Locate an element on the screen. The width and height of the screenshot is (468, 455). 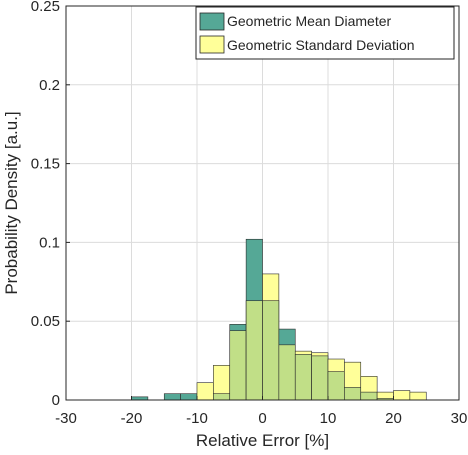
y-tick-label: 0 is located at coordinates (56, 400).